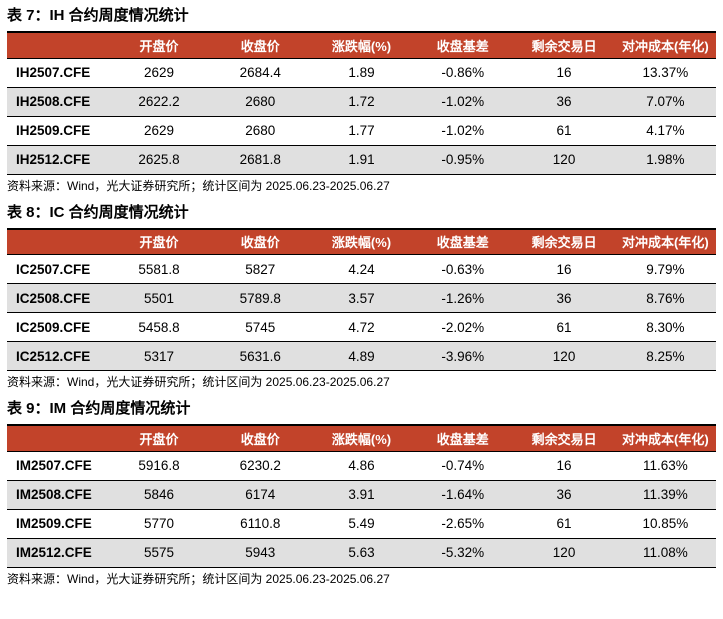 The height and width of the screenshot is (619, 723). What do you see at coordinates (58, 269) in the screenshot?
I see `contract-name-cell: IC2507.CFE` at bounding box center [58, 269].